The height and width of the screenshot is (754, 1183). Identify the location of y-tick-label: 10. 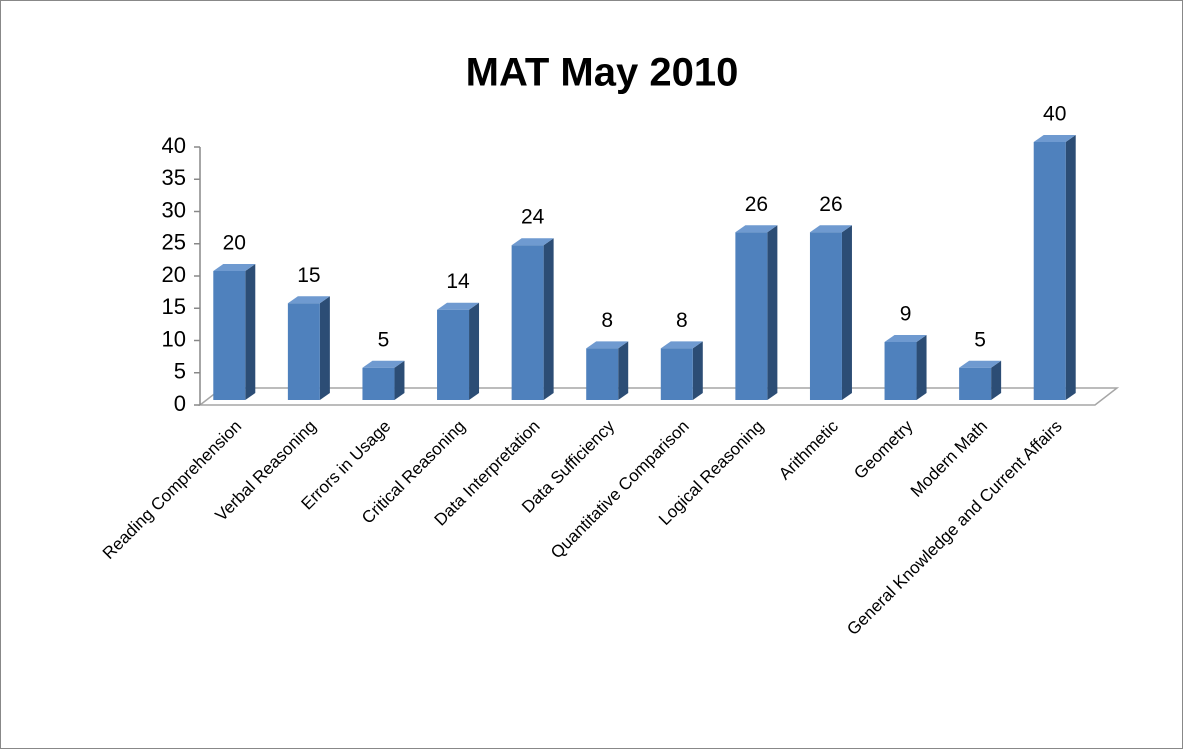
(174, 338).